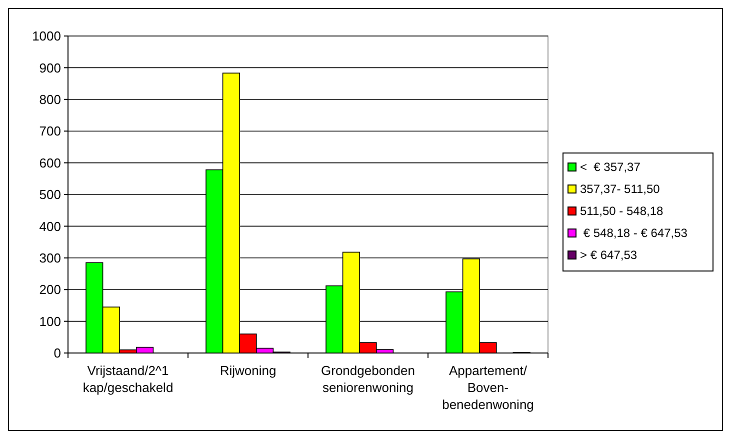 Image resolution: width=731 pixels, height=439 pixels. I want to click on x-tick-label: Grondgebonden seniorenwoning, so click(368, 379).